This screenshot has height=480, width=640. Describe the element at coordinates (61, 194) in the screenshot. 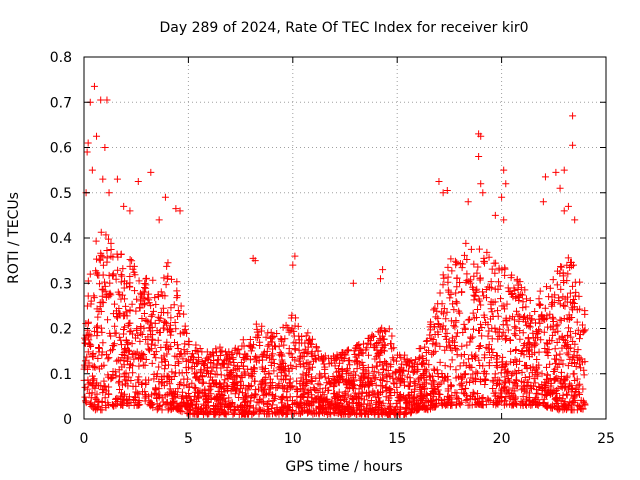

I see `y-tick-label: 0.5` at that location.